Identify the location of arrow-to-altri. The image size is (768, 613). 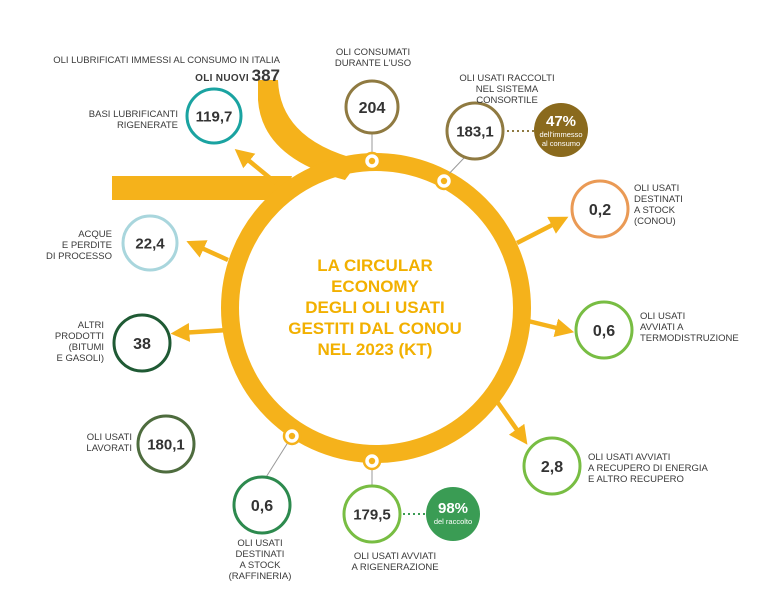
(199, 332).